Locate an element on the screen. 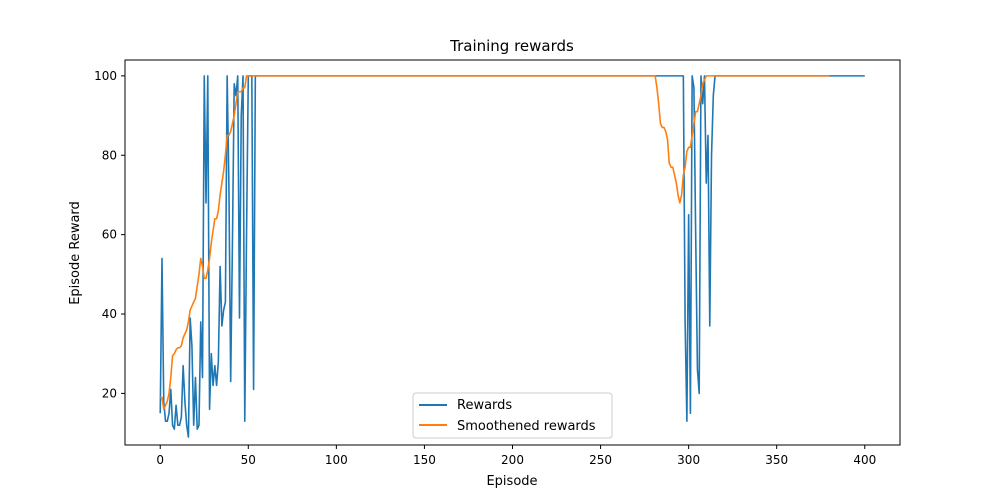  y-tick-label: 100 is located at coordinates (105, 76).